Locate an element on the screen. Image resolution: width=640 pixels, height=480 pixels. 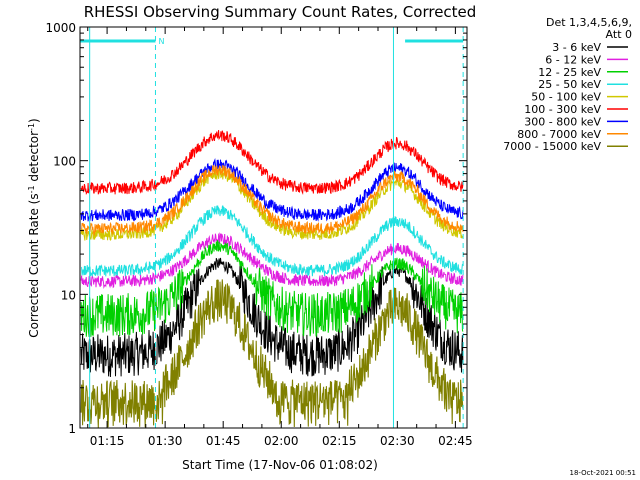
y-tick-label-0: 1 is located at coordinates (72, 429).